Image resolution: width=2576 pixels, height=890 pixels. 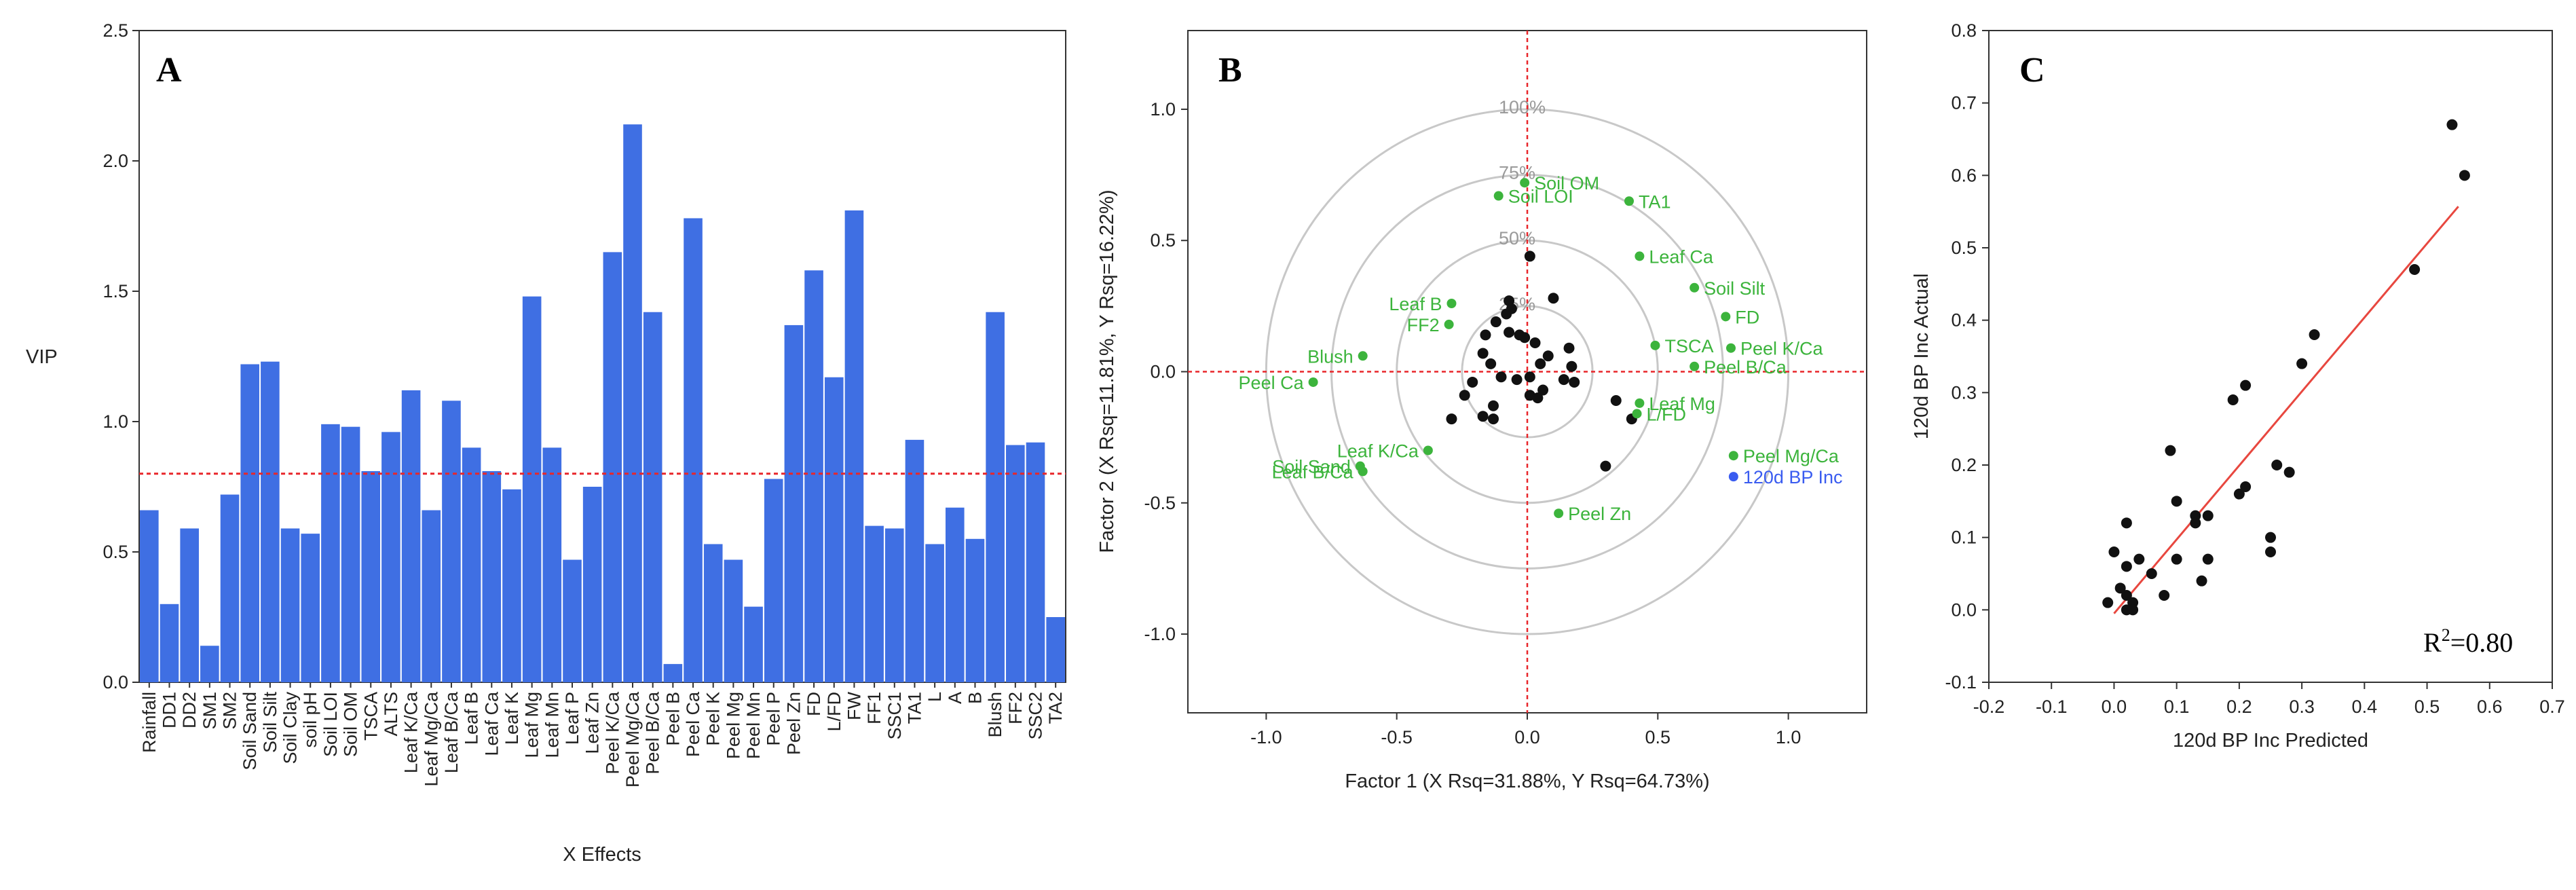 What do you see at coordinates (1517, 238) in the screenshot?
I see `circle-percent-label: 50%` at bounding box center [1517, 238].